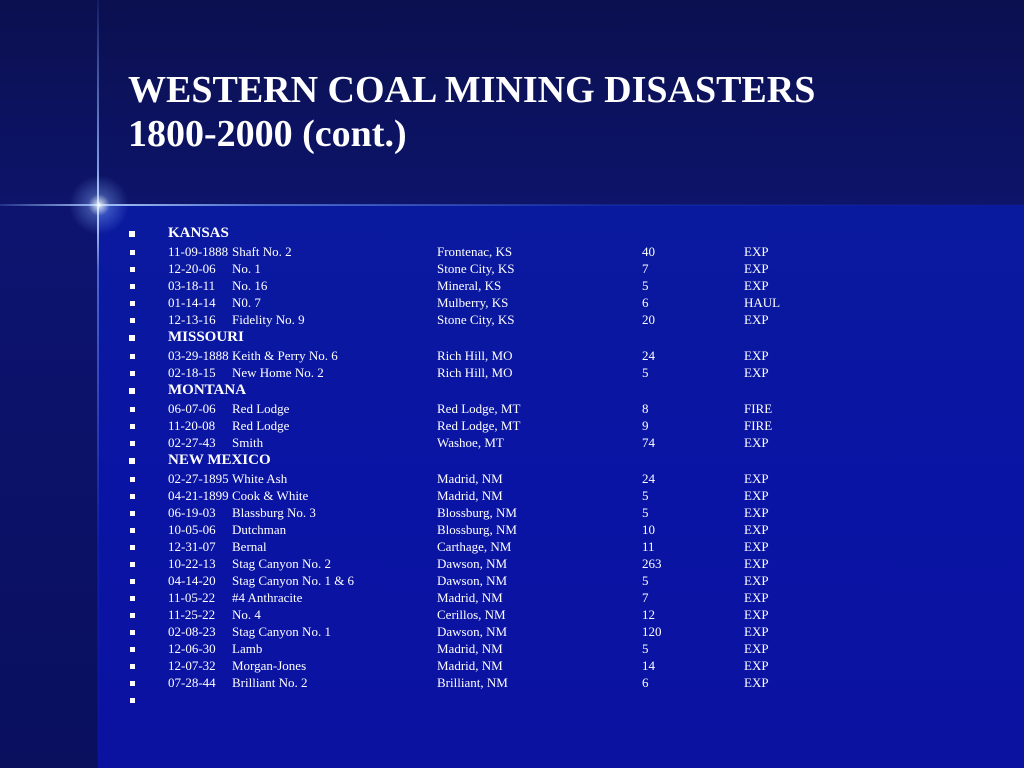 The width and height of the screenshot is (1024, 768). What do you see at coordinates (476, 319) in the screenshot?
I see `mine-location: Stone City, KS` at bounding box center [476, 319].